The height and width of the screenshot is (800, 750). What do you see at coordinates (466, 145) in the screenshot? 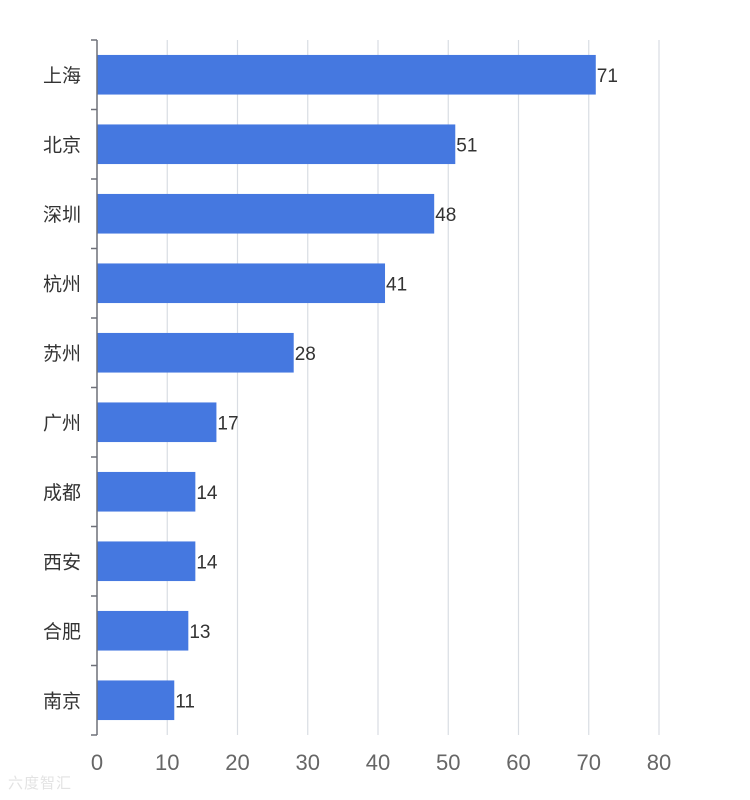
I see `data-label: 51` at bounding box center [466, 145].